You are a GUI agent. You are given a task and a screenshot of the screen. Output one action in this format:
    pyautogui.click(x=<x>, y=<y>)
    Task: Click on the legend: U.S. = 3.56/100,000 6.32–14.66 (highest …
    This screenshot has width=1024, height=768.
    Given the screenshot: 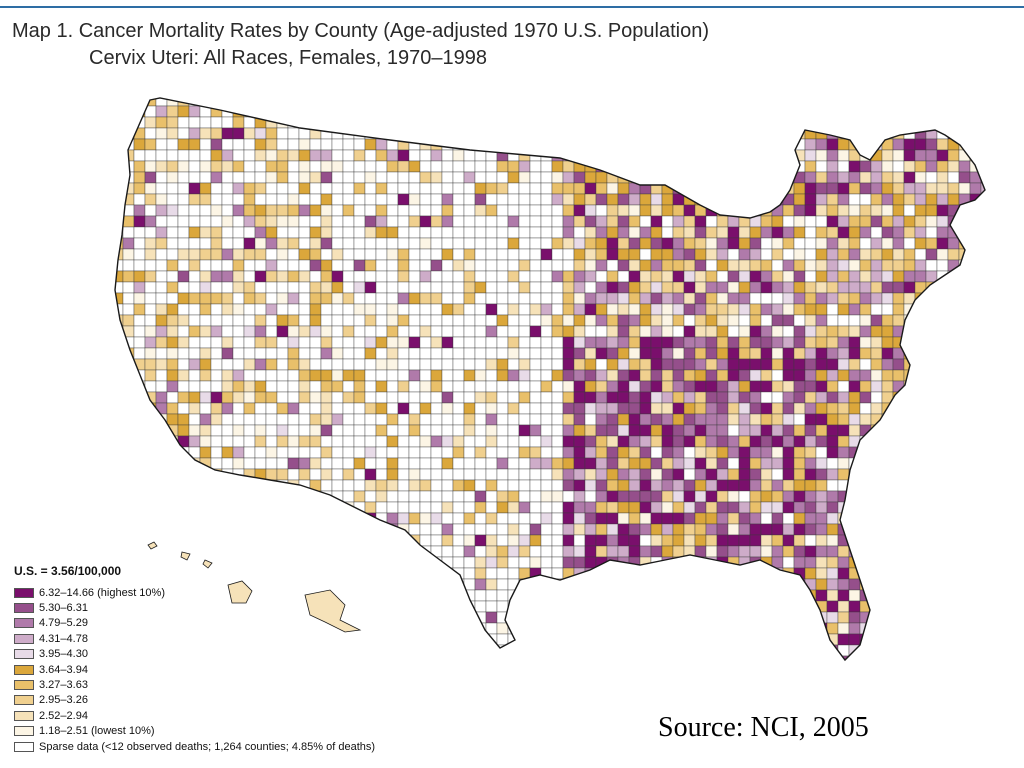 What is the action you would take?
    pyautogui.click(x=194, y=659)
    